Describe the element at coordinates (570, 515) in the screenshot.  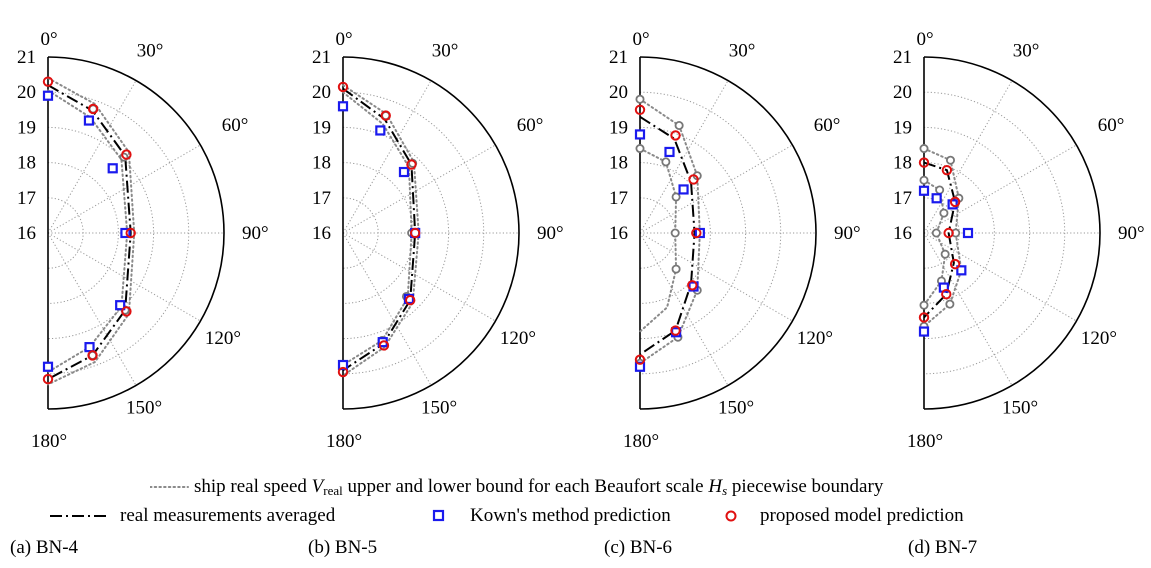
I see `legend-kown-label: Kown's method prediction` at that location.